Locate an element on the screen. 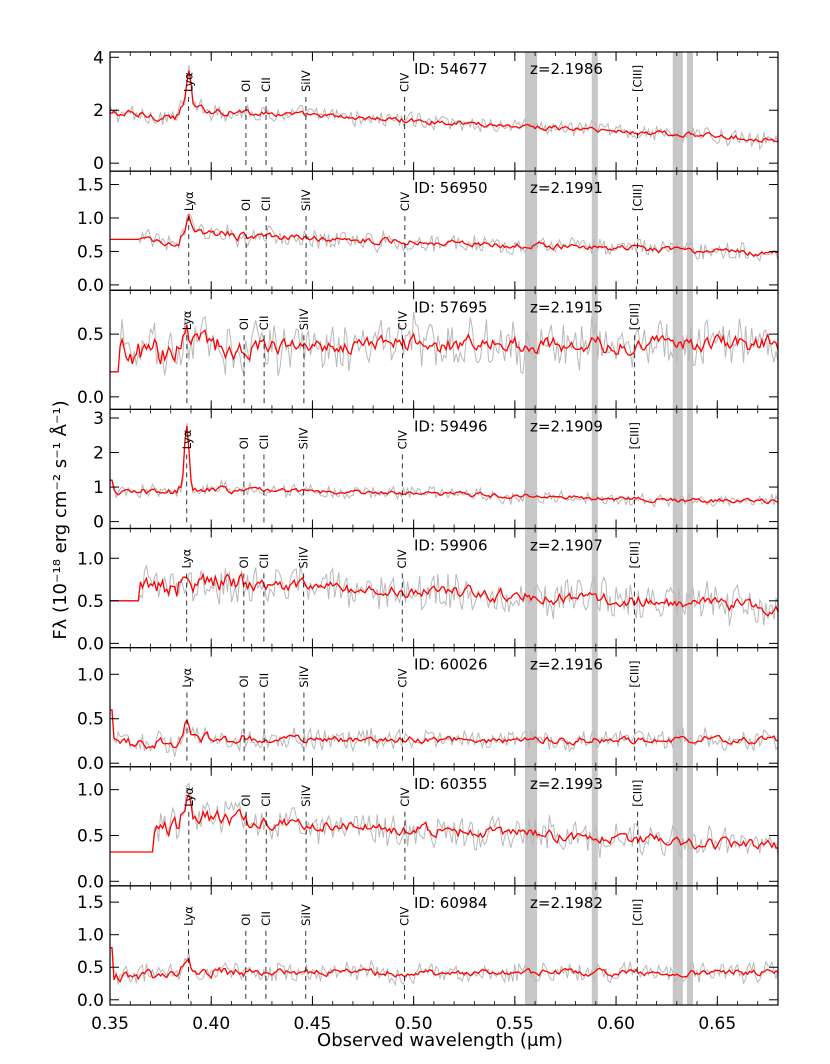  redshift-label: z=2.1915 is located at coordinates (566, 307).